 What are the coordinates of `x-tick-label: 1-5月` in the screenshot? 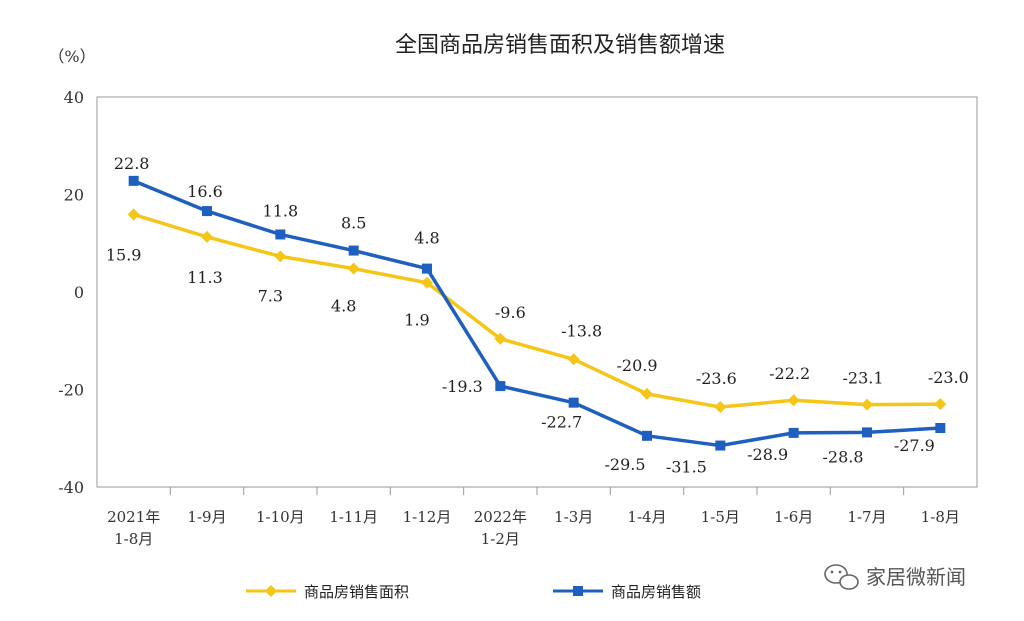 It's located at (720, 517).